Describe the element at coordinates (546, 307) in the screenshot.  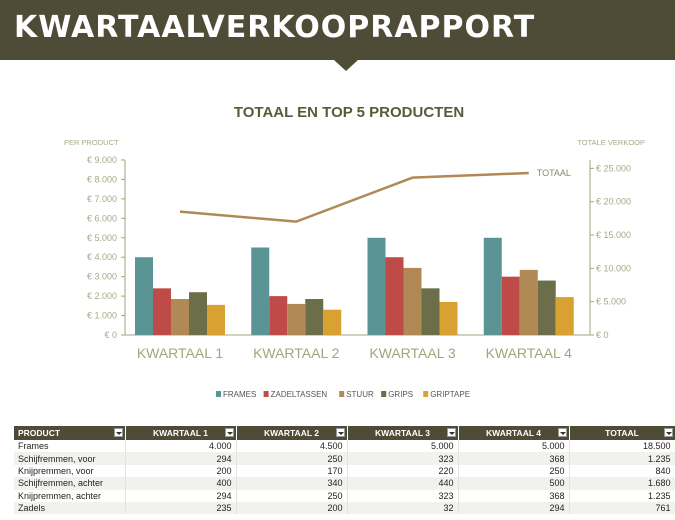
I see `bar-grips-q4` at that location.